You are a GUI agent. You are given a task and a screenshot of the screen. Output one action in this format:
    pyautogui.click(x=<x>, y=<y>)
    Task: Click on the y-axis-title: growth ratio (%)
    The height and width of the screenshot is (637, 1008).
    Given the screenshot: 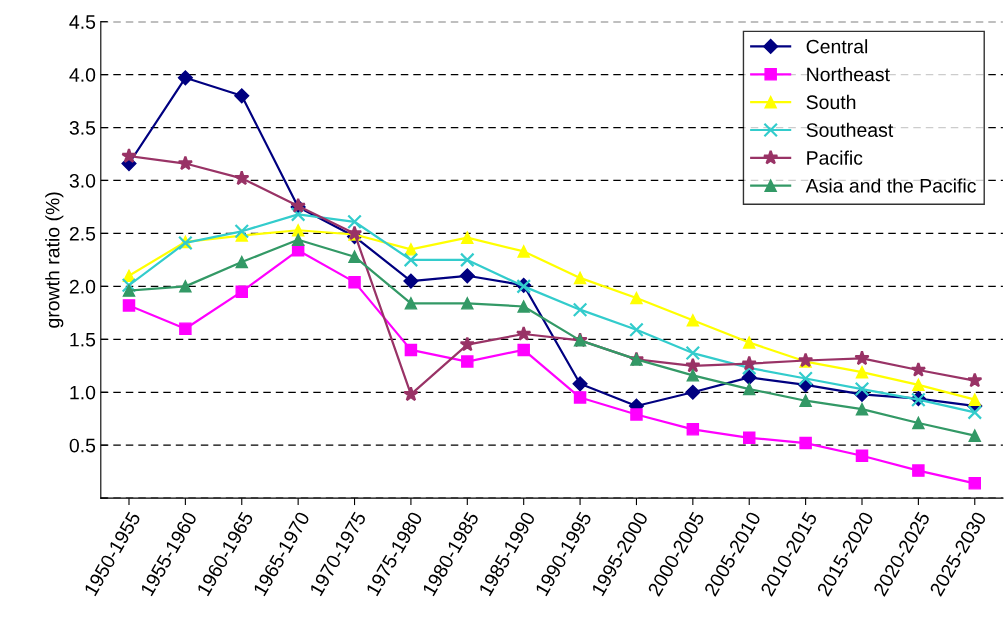 What is the action you would take?
    pyautogui.click(x=54, y=260)
    